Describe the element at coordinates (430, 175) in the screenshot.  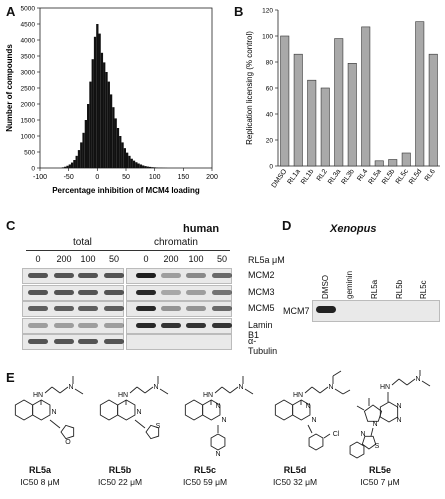
I see `category-label: RL6` at that location.